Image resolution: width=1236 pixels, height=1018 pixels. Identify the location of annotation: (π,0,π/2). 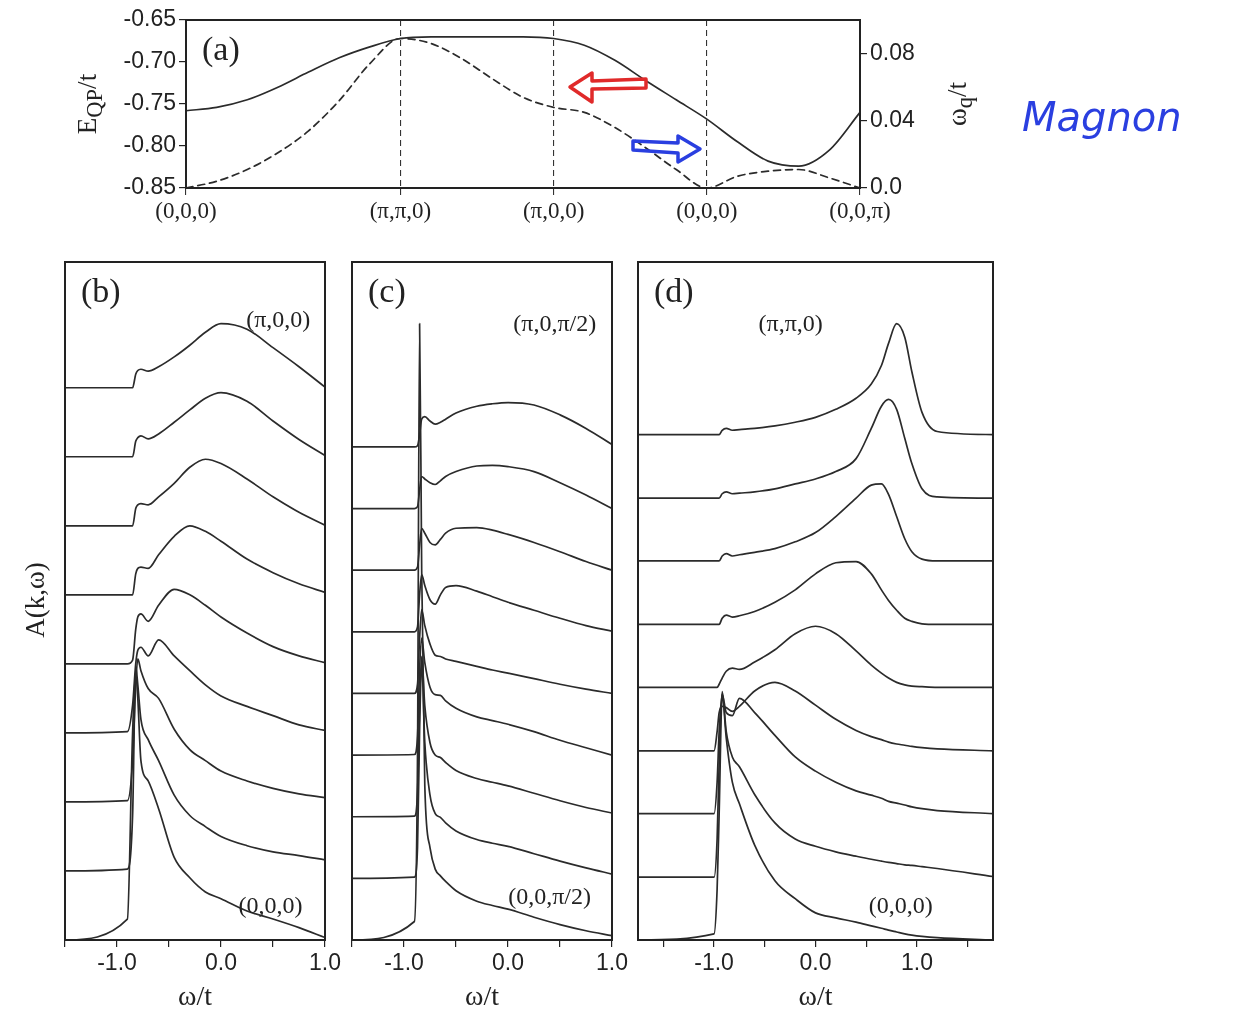
(555, 322).